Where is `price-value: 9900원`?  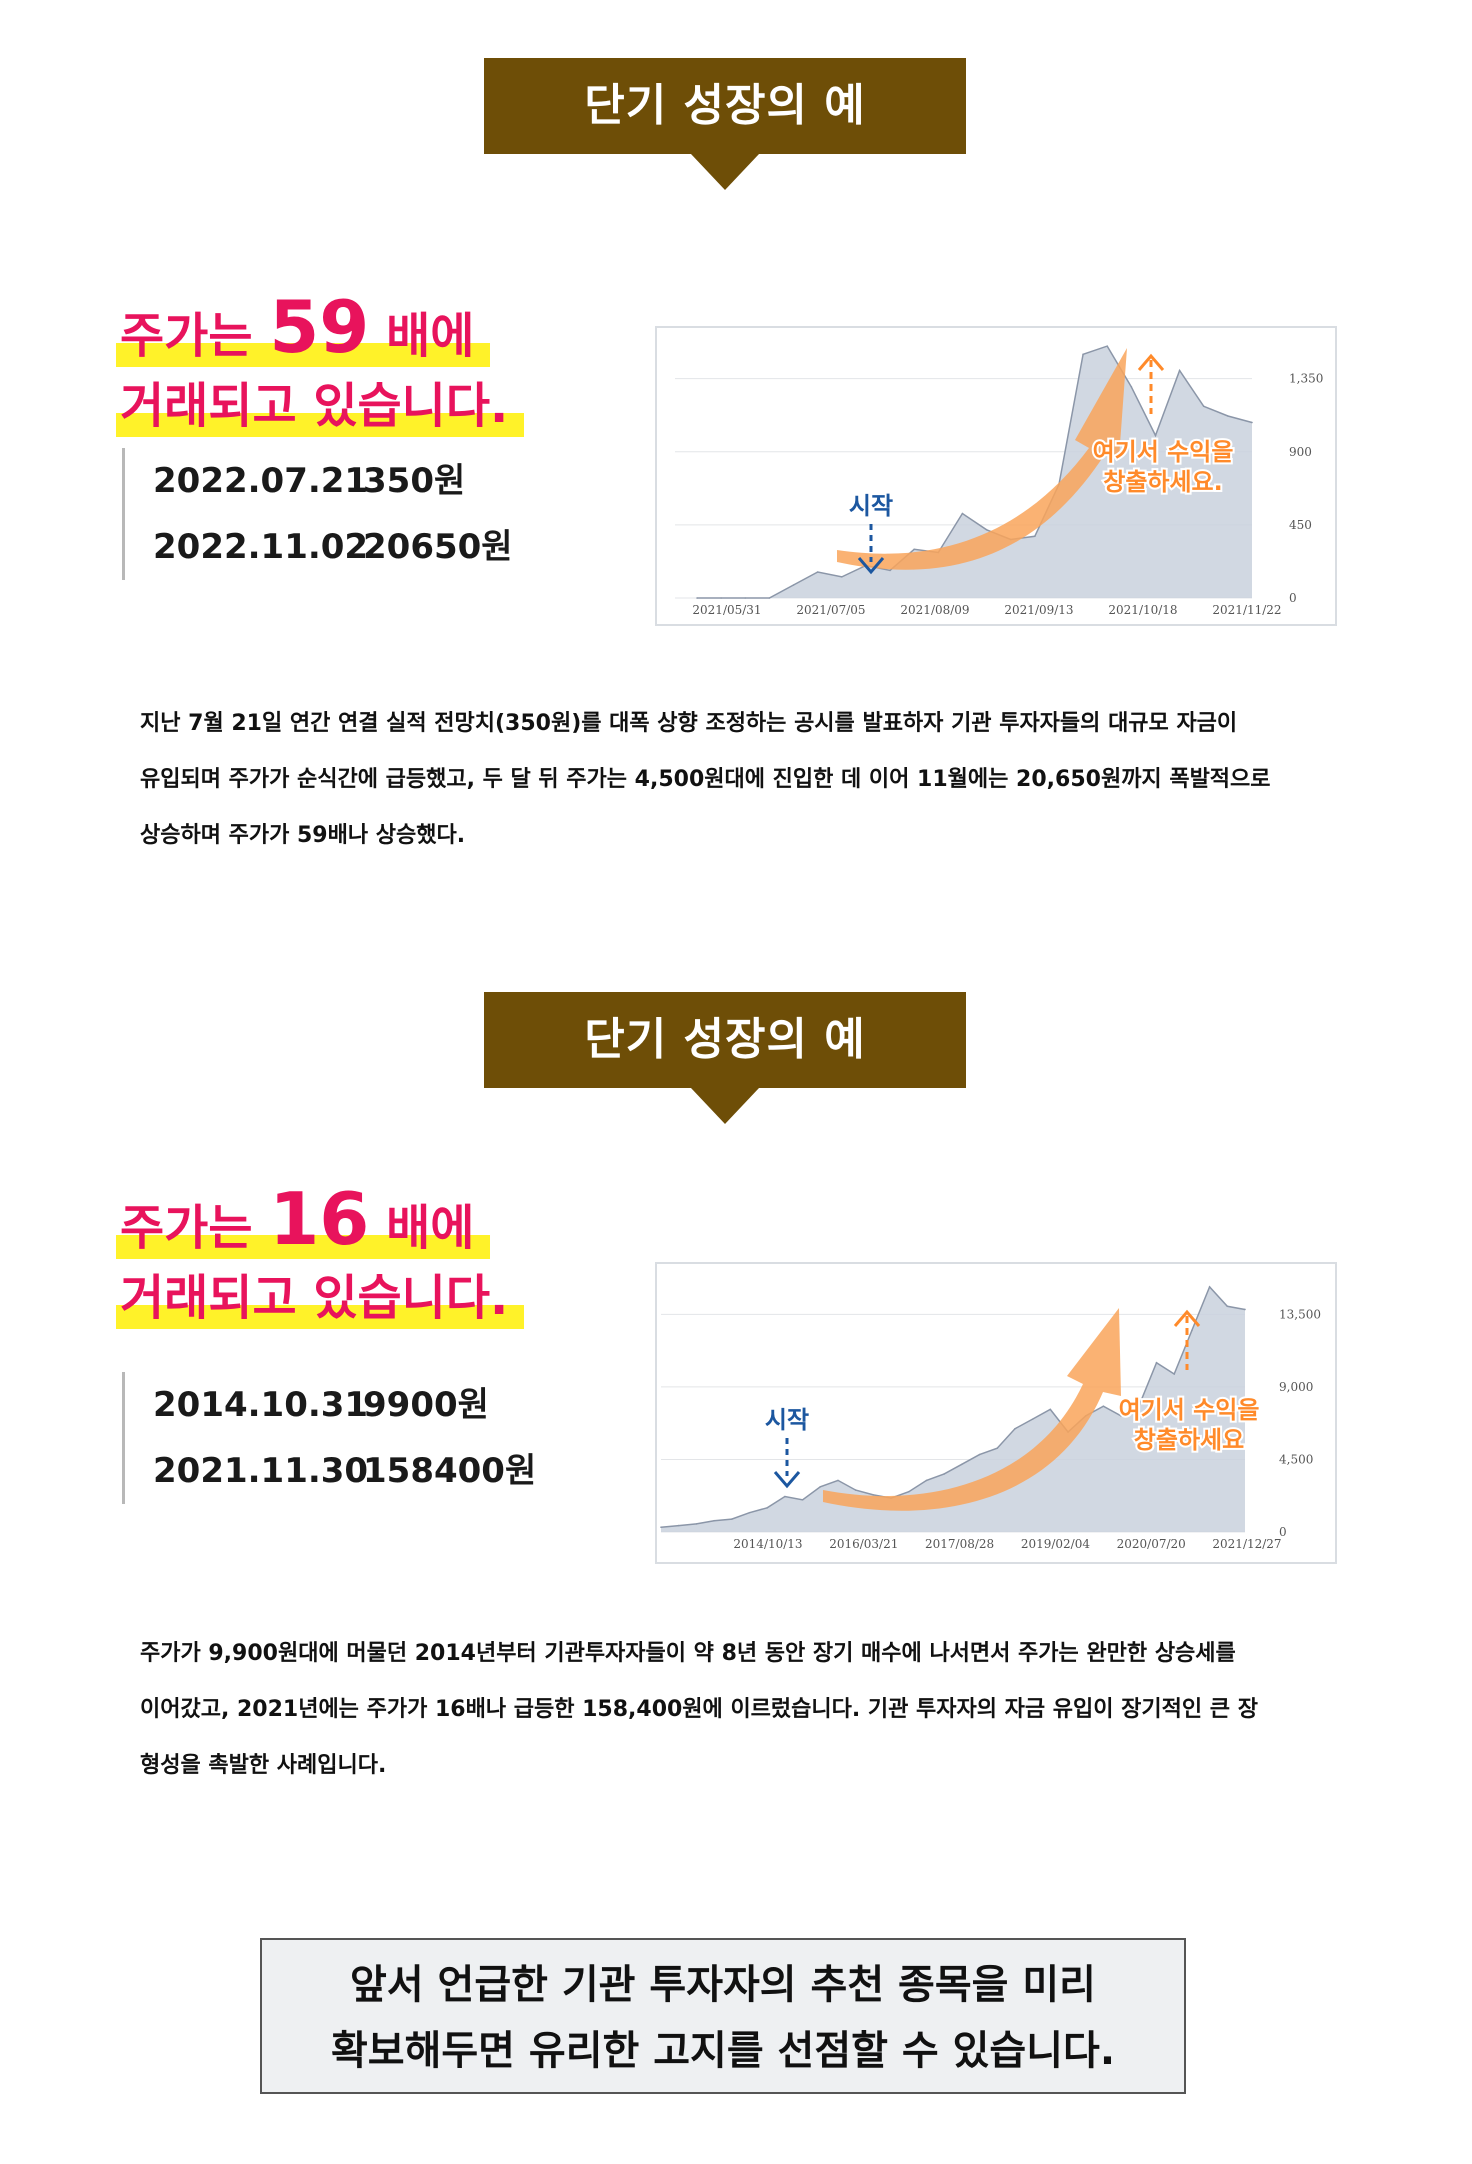 price-value: 9900원 is located at coordinates (426, 1405).